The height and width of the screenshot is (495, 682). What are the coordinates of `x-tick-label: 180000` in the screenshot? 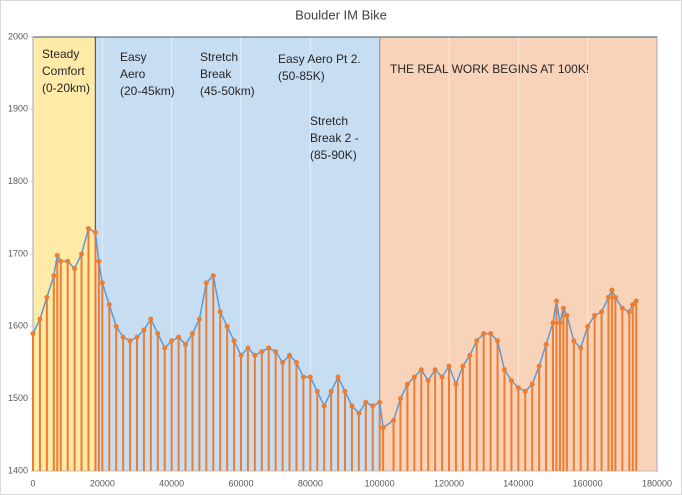 It's located at (657, 483).